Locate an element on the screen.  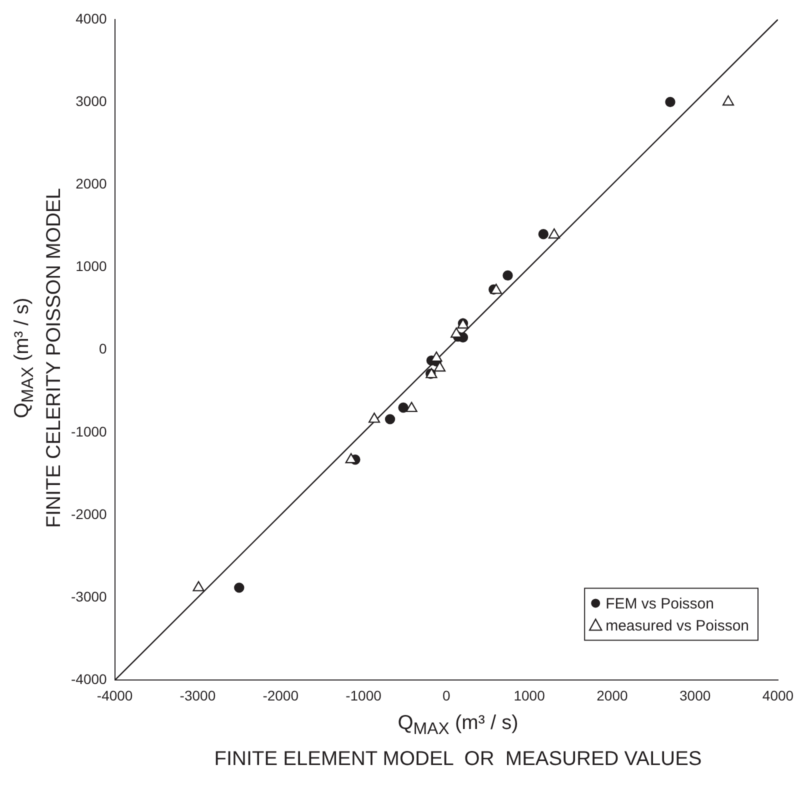
y-tick-label: 4000 is located at coordinates (92, 18).